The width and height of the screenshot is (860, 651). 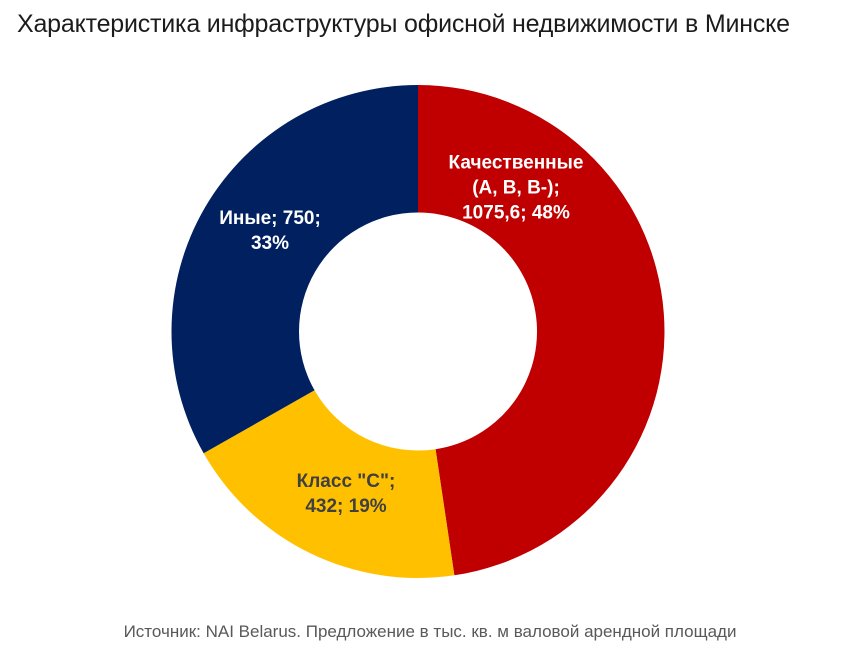 What do you see at coordinates (516, 163) in the screenshot?
I see `label-line: Качественные` at bounding box center [516, 163].